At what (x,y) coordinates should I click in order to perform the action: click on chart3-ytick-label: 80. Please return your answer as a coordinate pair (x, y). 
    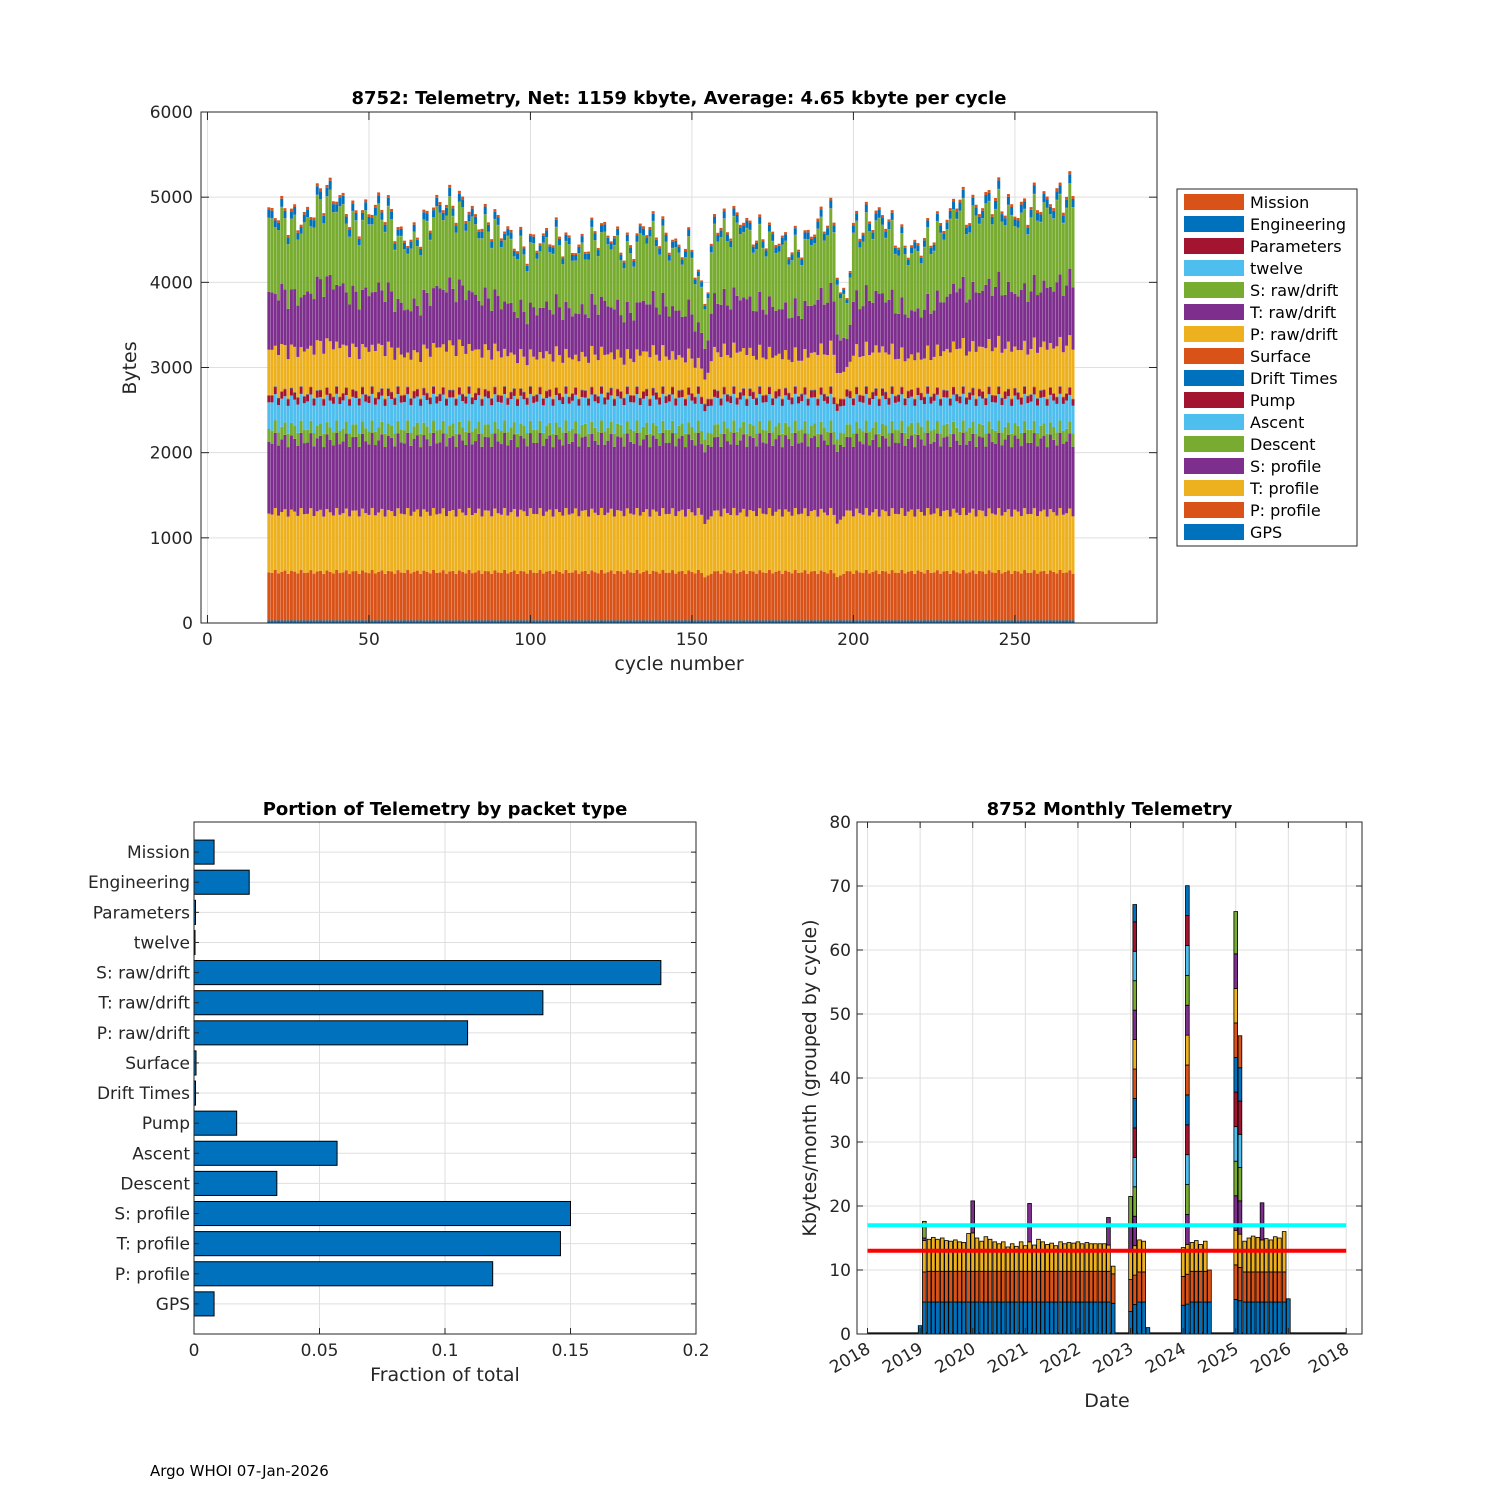
    Looking at the image, I should click on (840, 823).